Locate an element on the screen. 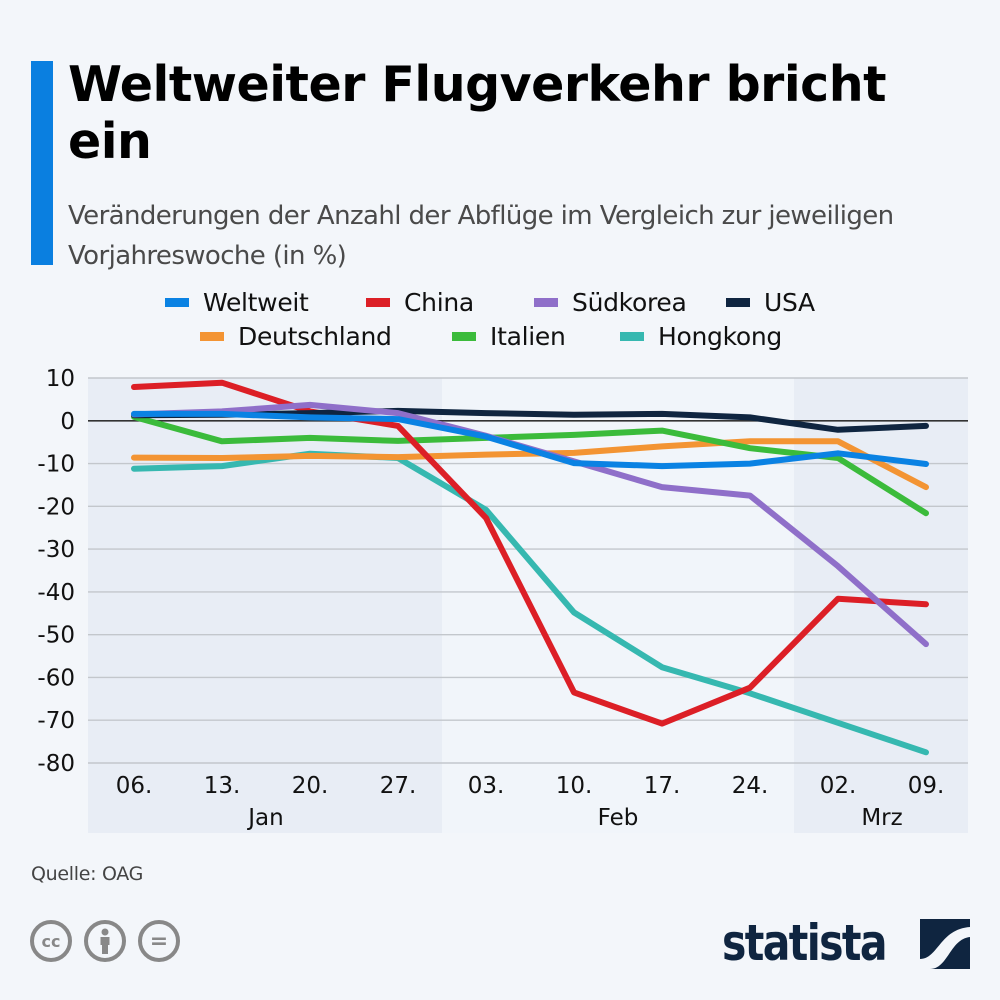 This screenshot has width=1000, height=1000. month-label-feb: Feb is located at coordinates (618, 818).